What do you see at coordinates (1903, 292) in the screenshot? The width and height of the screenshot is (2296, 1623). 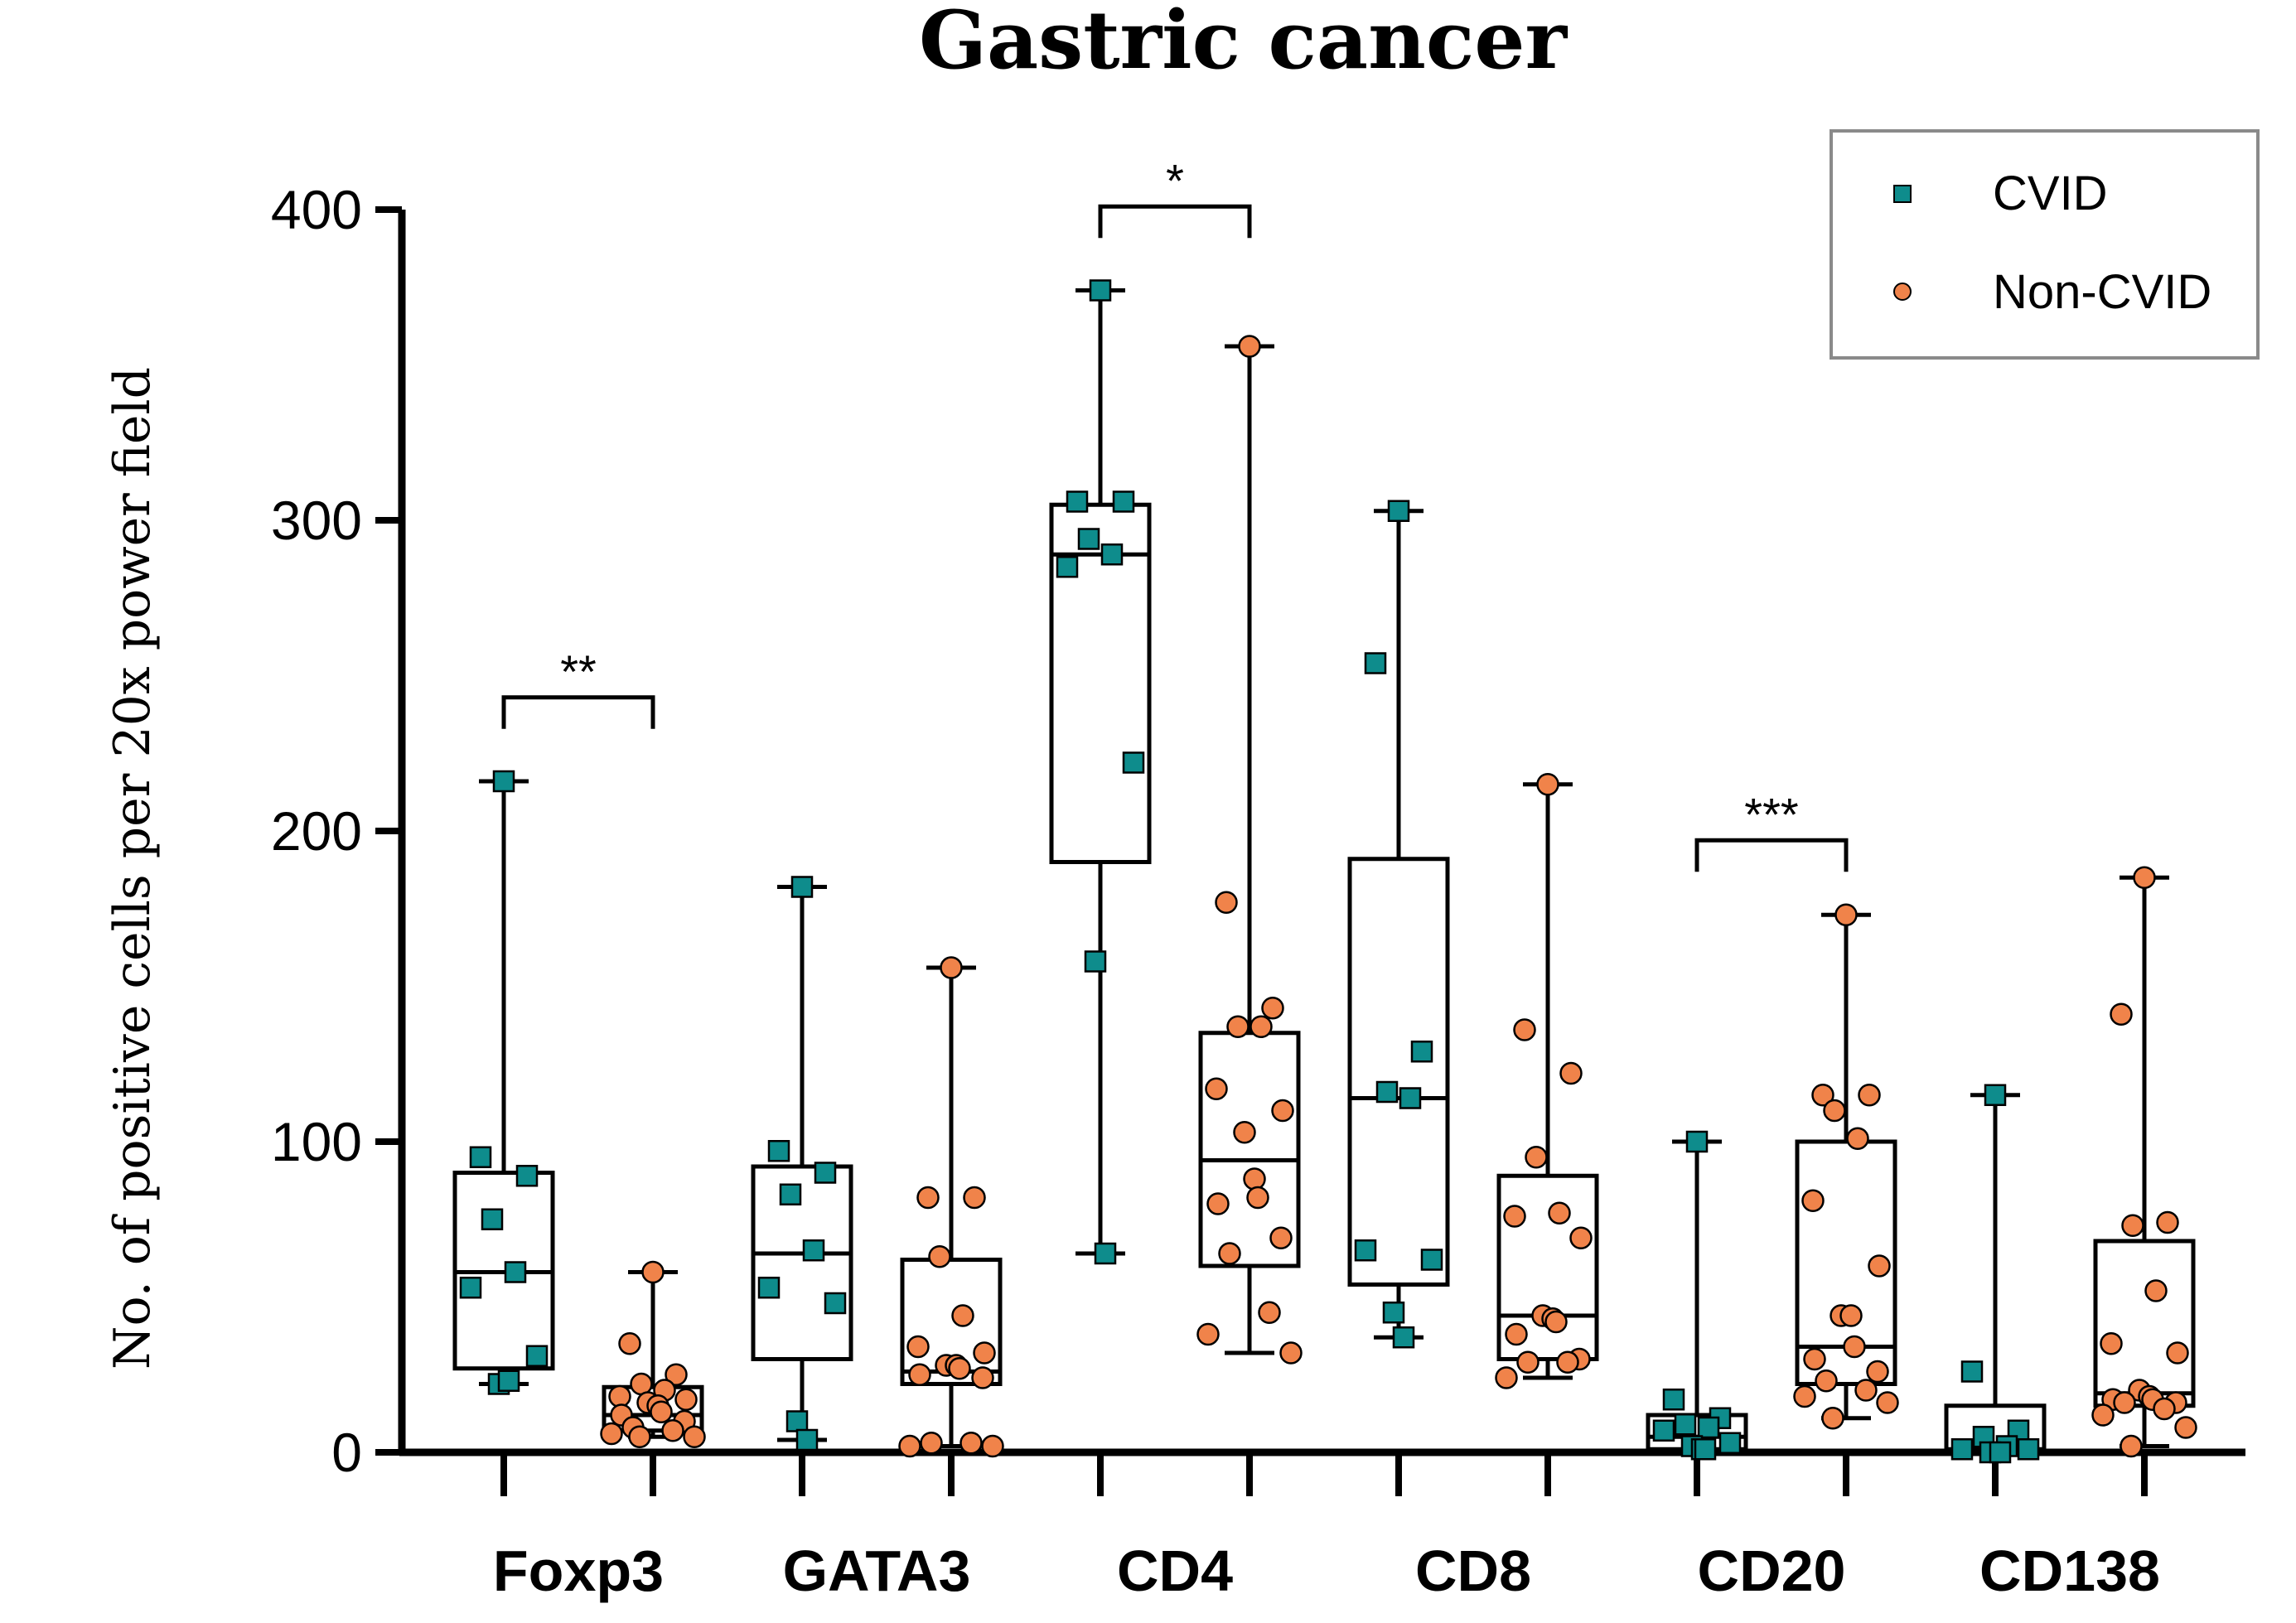 I see `legend-non-cvid-marker` at bounding box center [1903, 292].